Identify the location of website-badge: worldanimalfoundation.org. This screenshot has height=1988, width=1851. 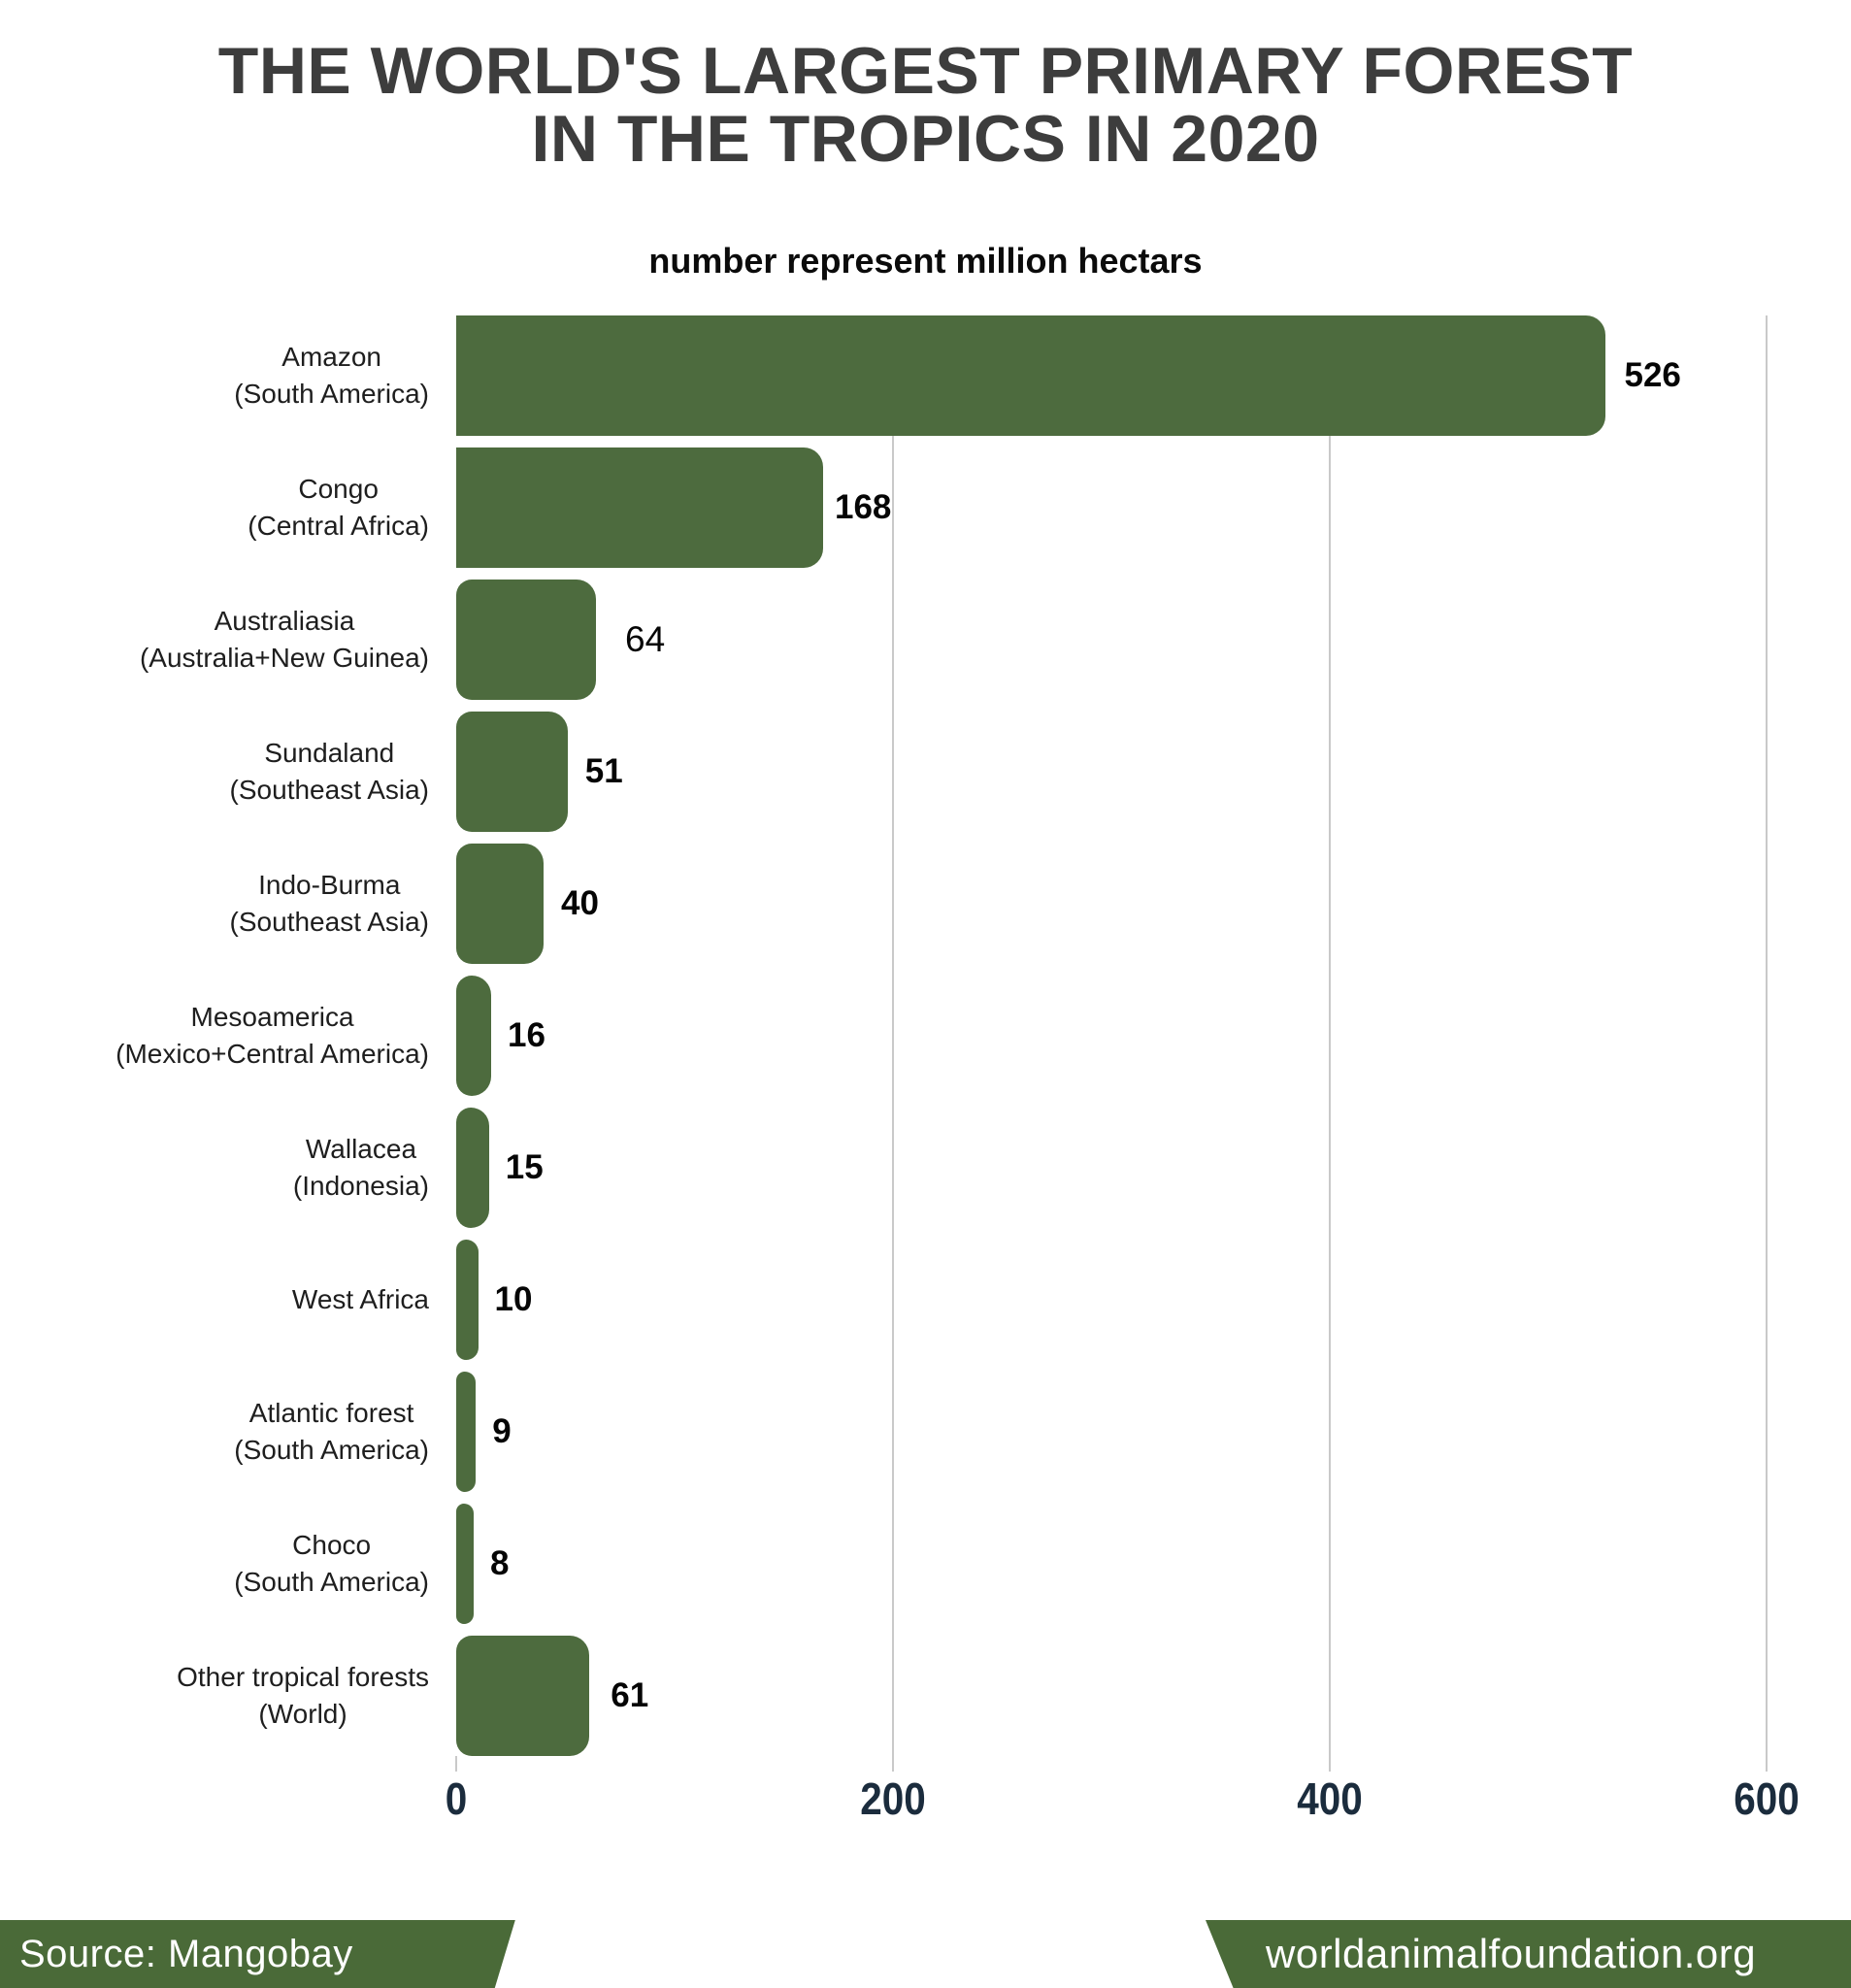
(1529, 1954).